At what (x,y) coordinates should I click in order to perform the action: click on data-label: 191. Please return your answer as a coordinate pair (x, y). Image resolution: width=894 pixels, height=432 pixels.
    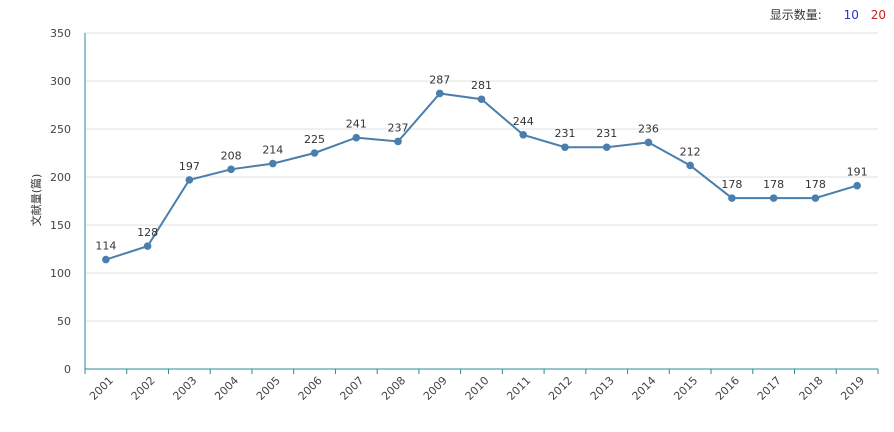
    Looking at the image, I should click on (857, 172).